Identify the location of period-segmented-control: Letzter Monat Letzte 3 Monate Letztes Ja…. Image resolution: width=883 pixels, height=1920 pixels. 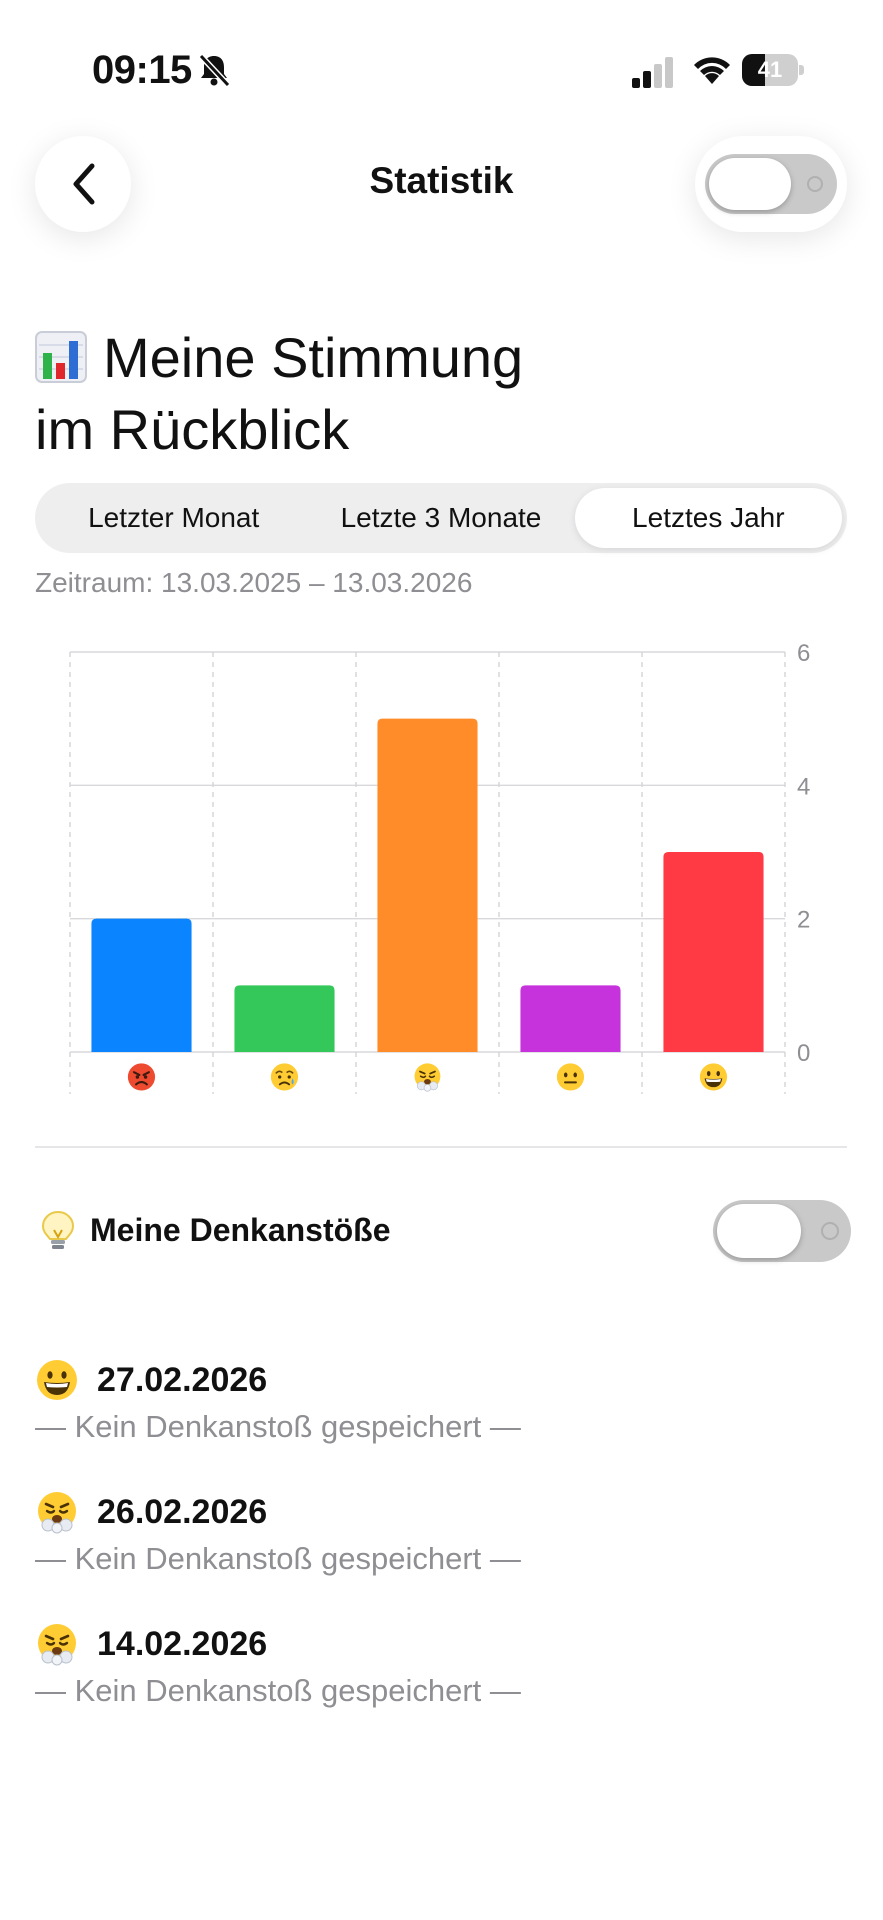
(441, 518).